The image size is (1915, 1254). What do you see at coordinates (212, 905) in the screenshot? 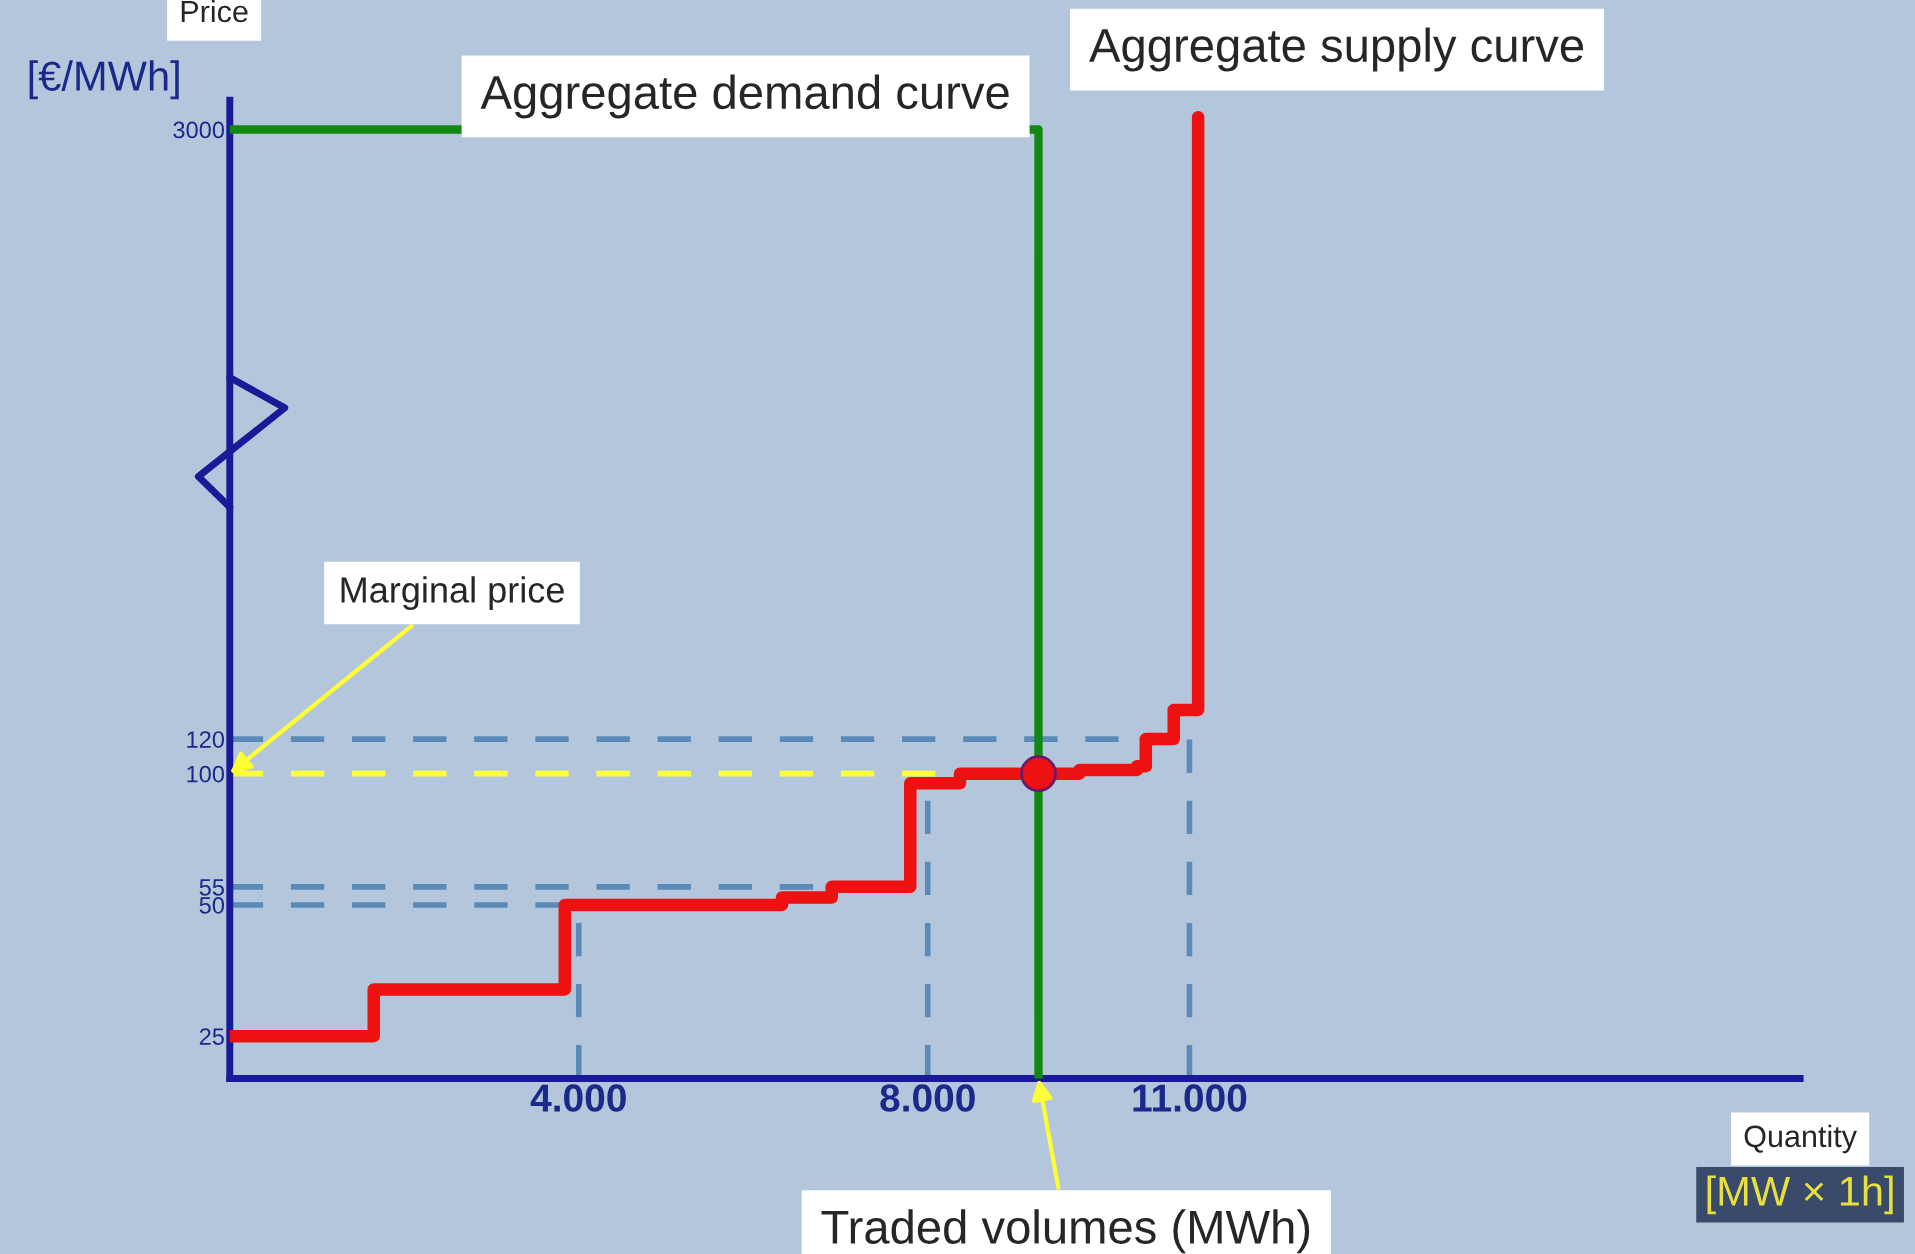
I see `y-tick-label: 50` at bounding box center [212, 905].